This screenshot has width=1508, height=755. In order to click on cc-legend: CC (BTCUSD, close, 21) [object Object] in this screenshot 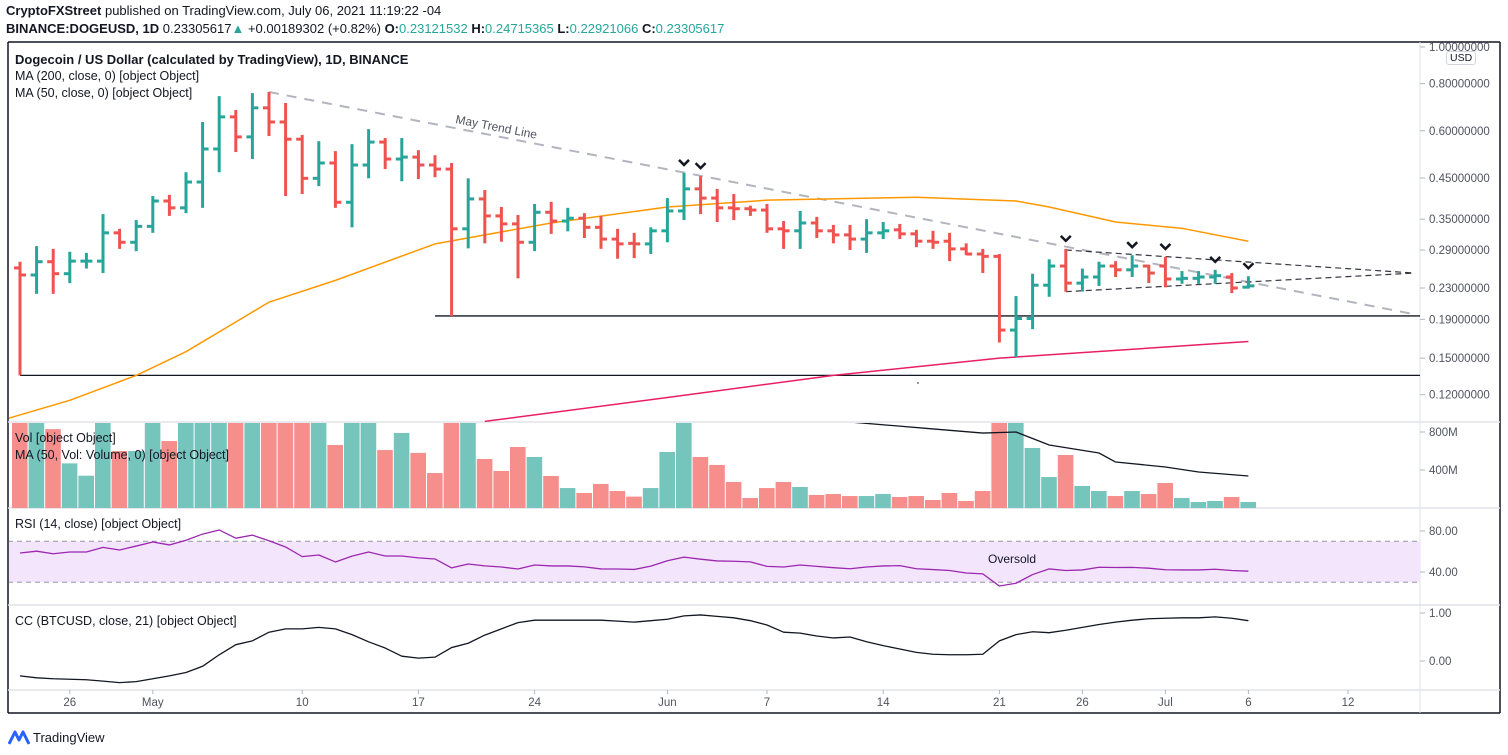, I will do `click(126, 621)`.